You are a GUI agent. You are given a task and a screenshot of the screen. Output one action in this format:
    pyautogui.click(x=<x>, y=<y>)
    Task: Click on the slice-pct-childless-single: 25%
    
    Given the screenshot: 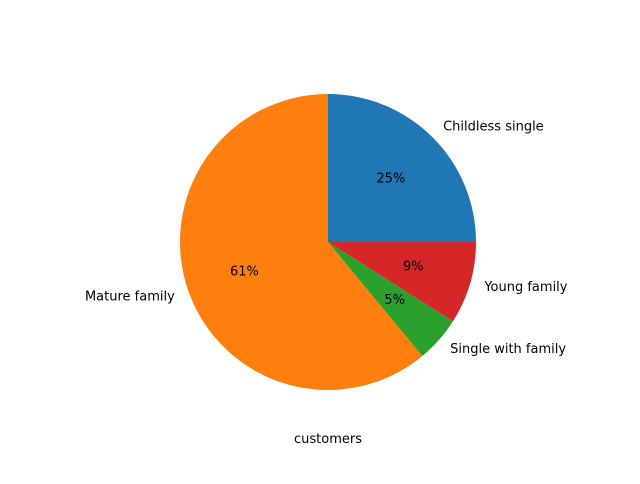 What is the action you would take?
    pyautogui.click(x=390, y=179)
    